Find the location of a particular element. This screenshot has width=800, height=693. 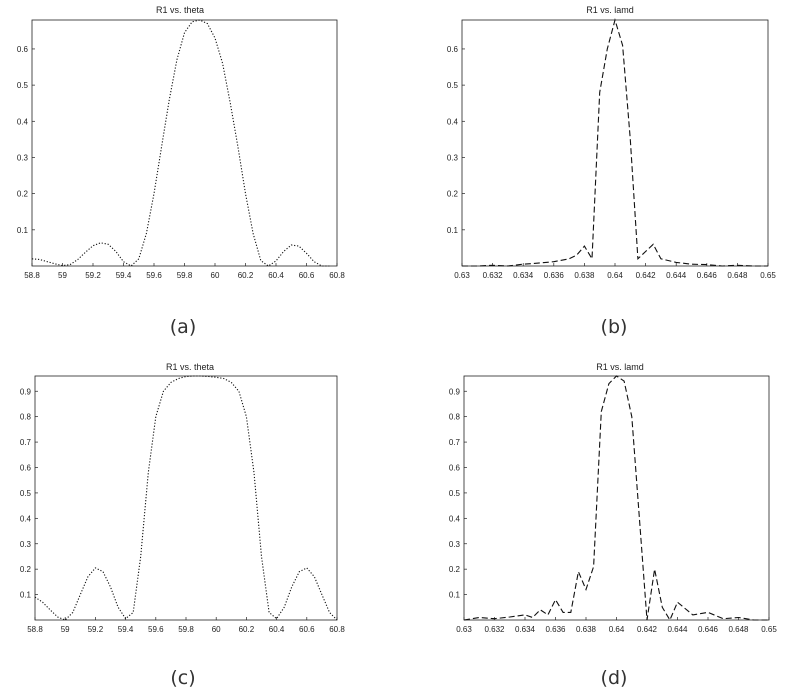

panel-label: (d) is located at coordinates (614, 678).